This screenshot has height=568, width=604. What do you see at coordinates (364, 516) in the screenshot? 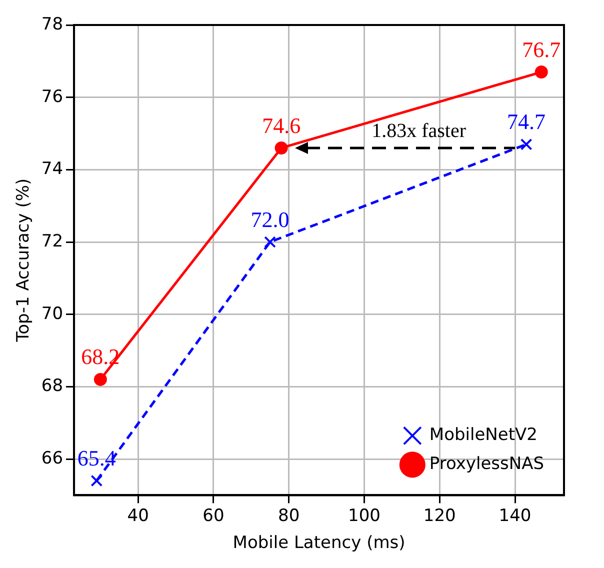
I see `x-tick-label: 100` at bounding box center [364, 516].